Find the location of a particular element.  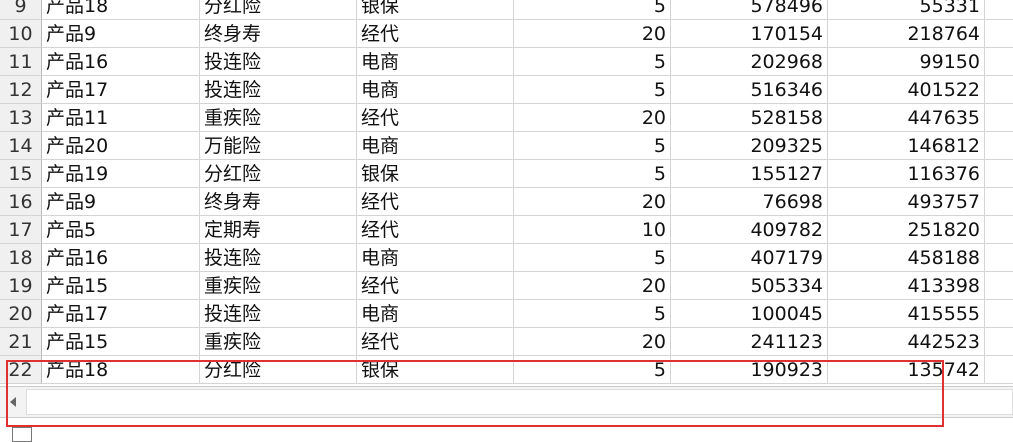

amount-cell: 493757 is located at coordinates (906, 202).